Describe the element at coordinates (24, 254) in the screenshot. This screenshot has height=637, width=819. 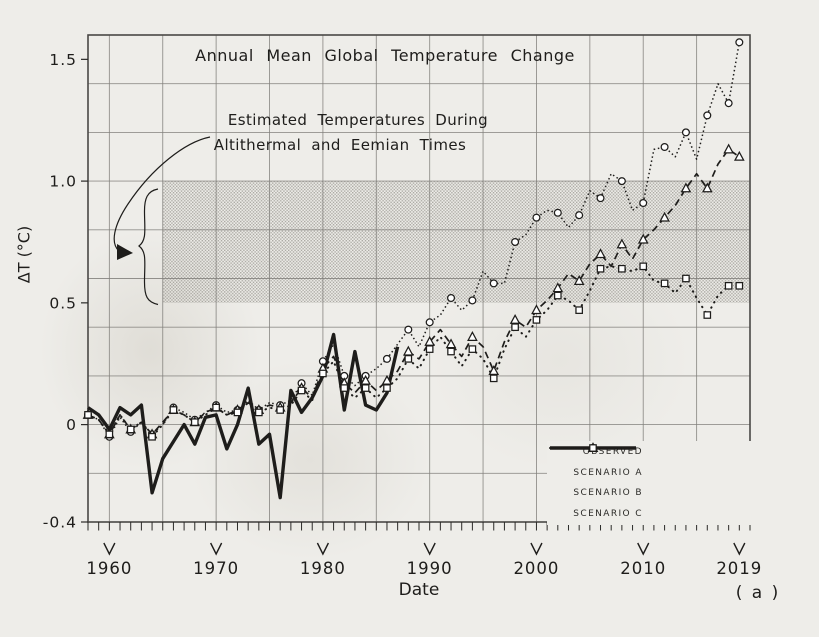
I see `y-axis-label: ΔT (°C)` at that location.